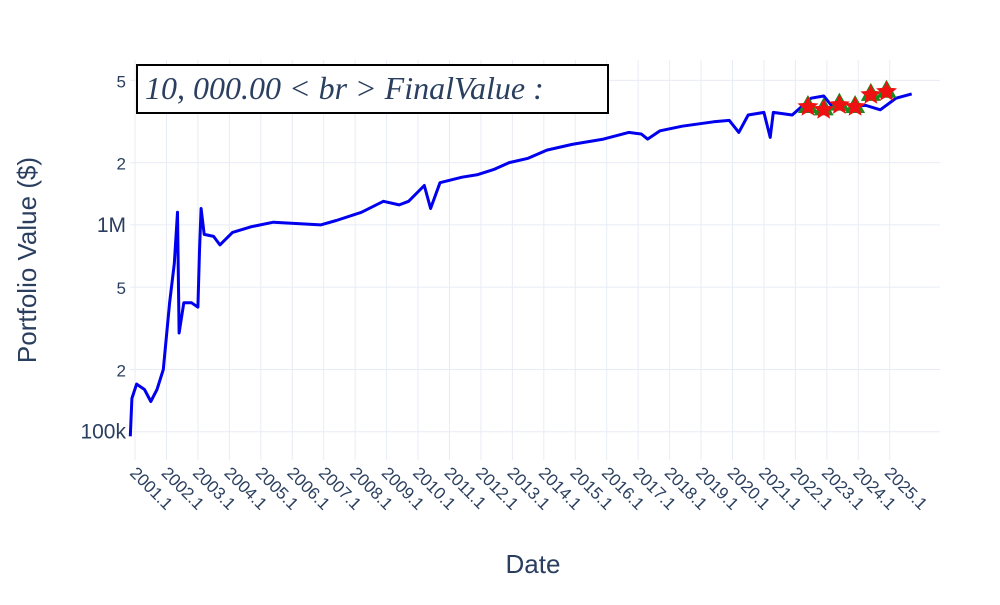 Image resolution: width=1000 pixels, height=605 pixels. What do you see at coordinates (27, 260) in the screenshot?
I see `y-axis-title: Portfolio Value ($)` at bounding box center [27, 260].